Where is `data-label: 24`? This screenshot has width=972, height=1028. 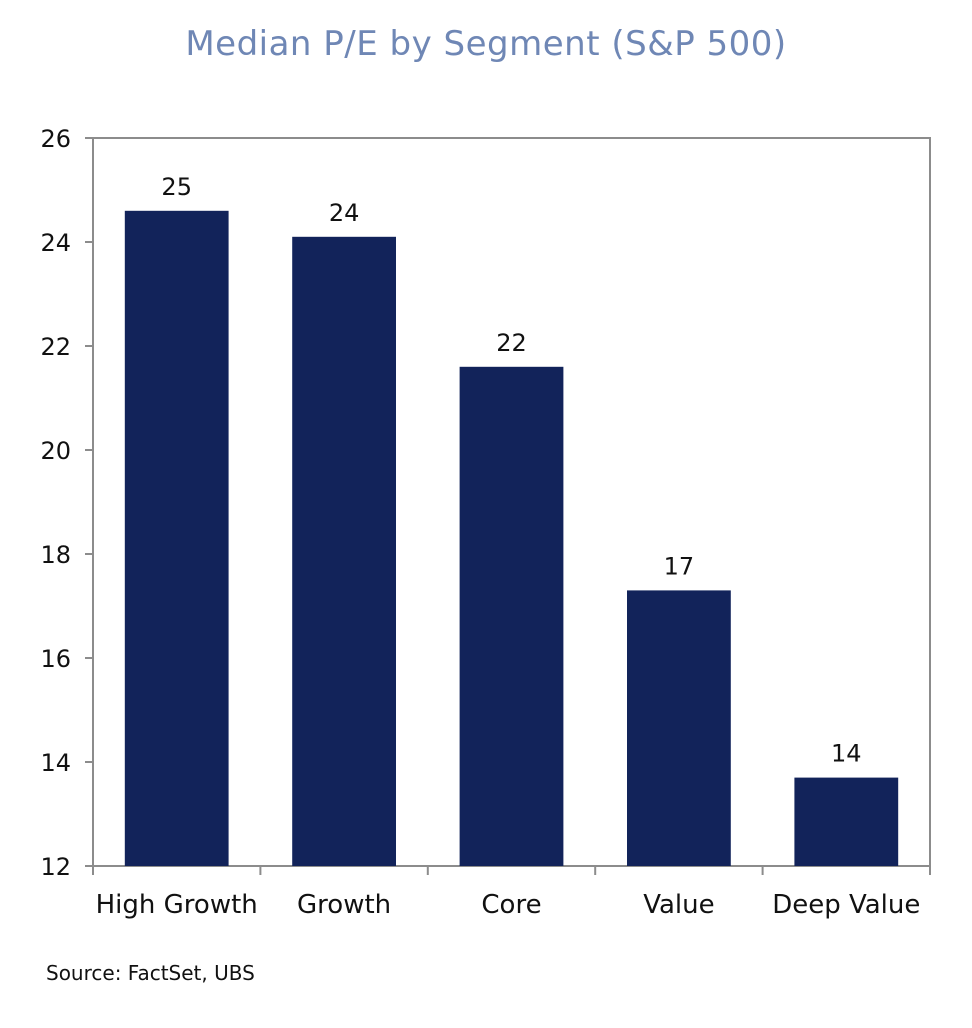 data-label: 24 is located at coordinates (344, 213).